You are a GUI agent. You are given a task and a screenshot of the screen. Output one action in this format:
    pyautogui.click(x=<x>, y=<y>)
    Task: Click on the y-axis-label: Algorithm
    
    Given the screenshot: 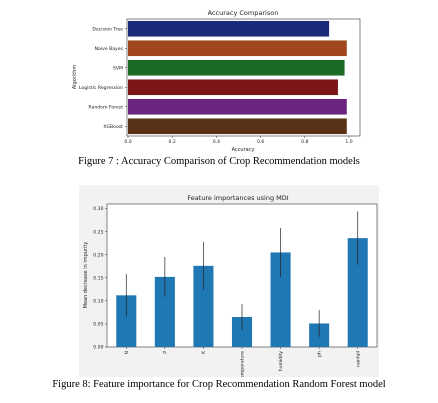 What is the action you would take?
    pyautogui.click(x=75, y=77)
    